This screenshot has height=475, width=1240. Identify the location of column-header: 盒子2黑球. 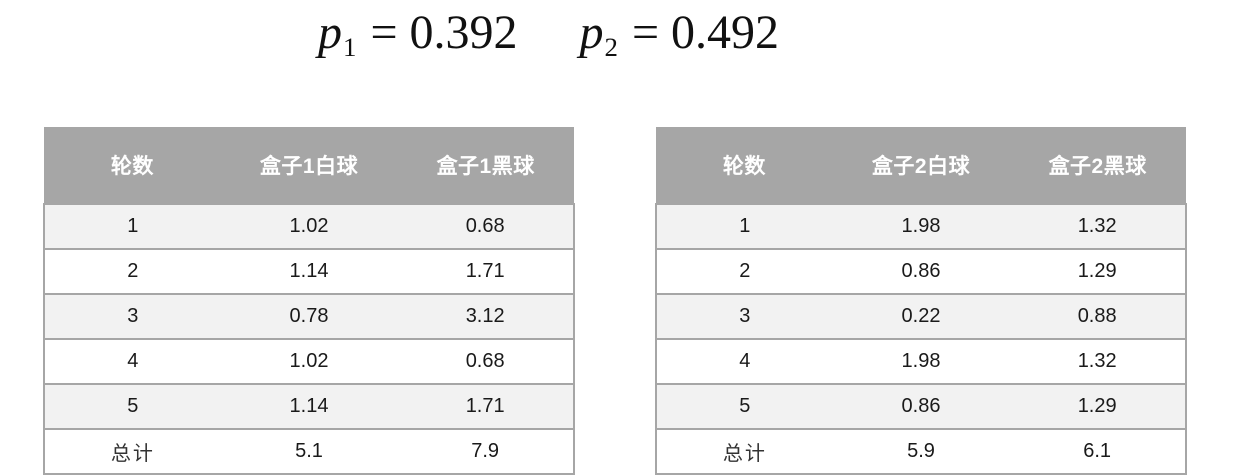
(1097, 165).